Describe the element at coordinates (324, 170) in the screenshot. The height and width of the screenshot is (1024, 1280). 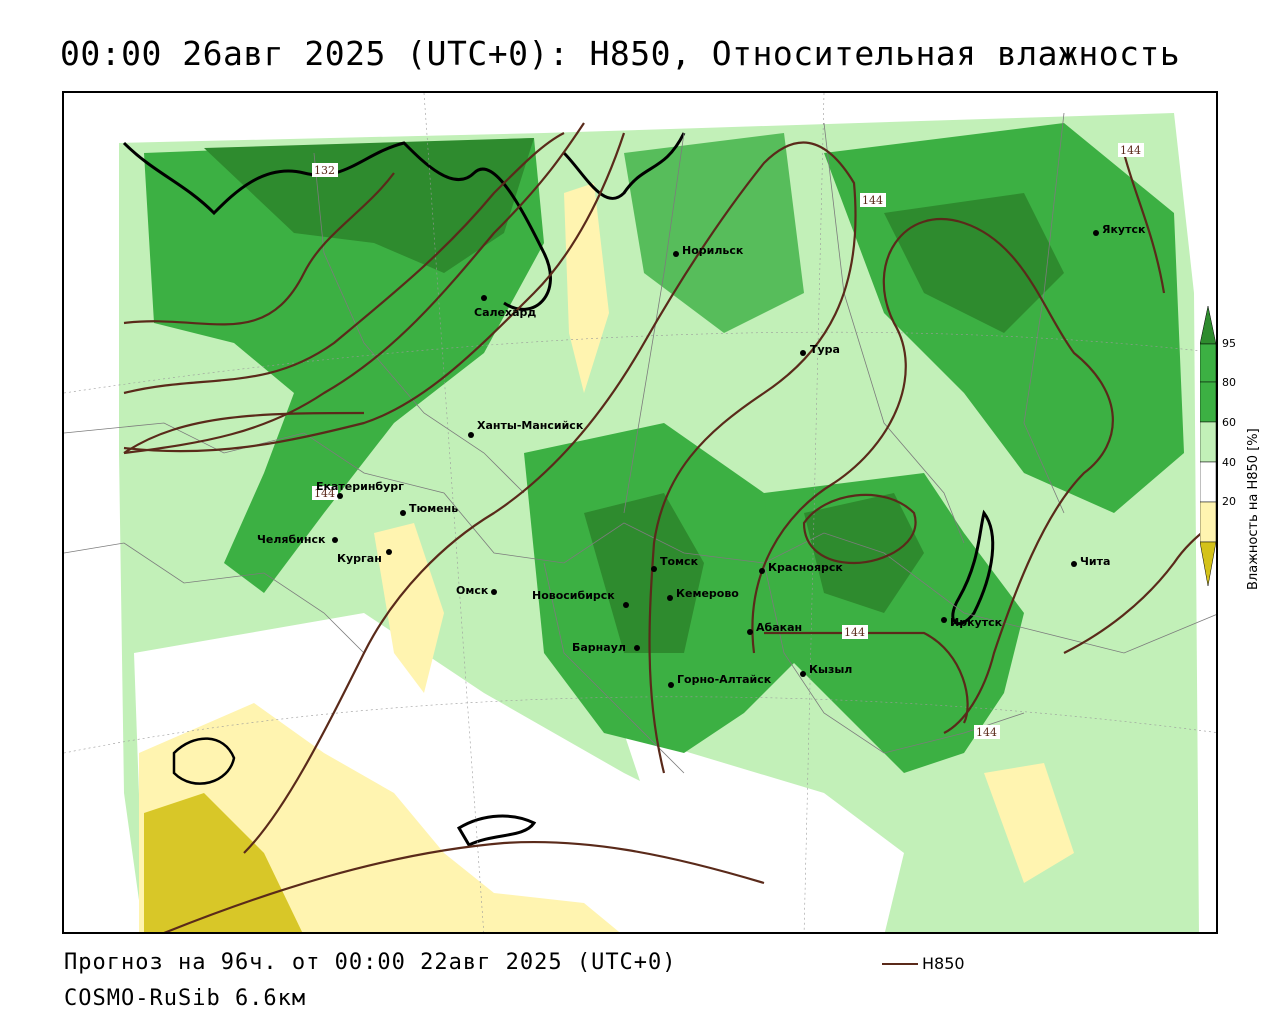
I see `contour-label: 132` at that location.